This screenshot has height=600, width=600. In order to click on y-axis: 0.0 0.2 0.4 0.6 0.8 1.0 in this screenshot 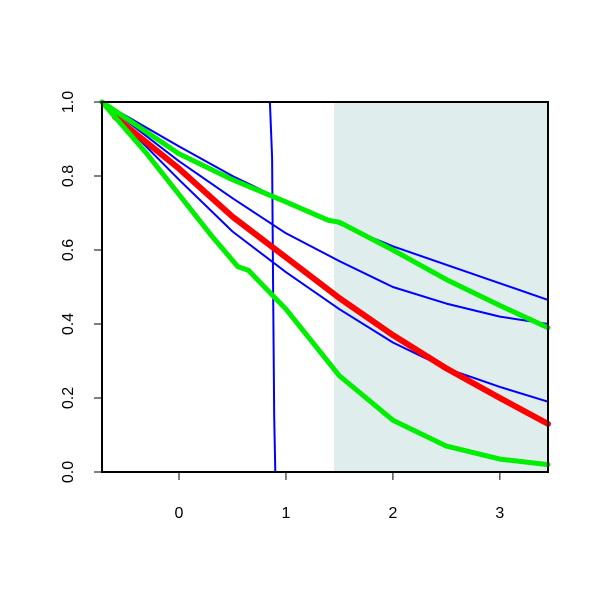, I will do `click(81, 287)`.